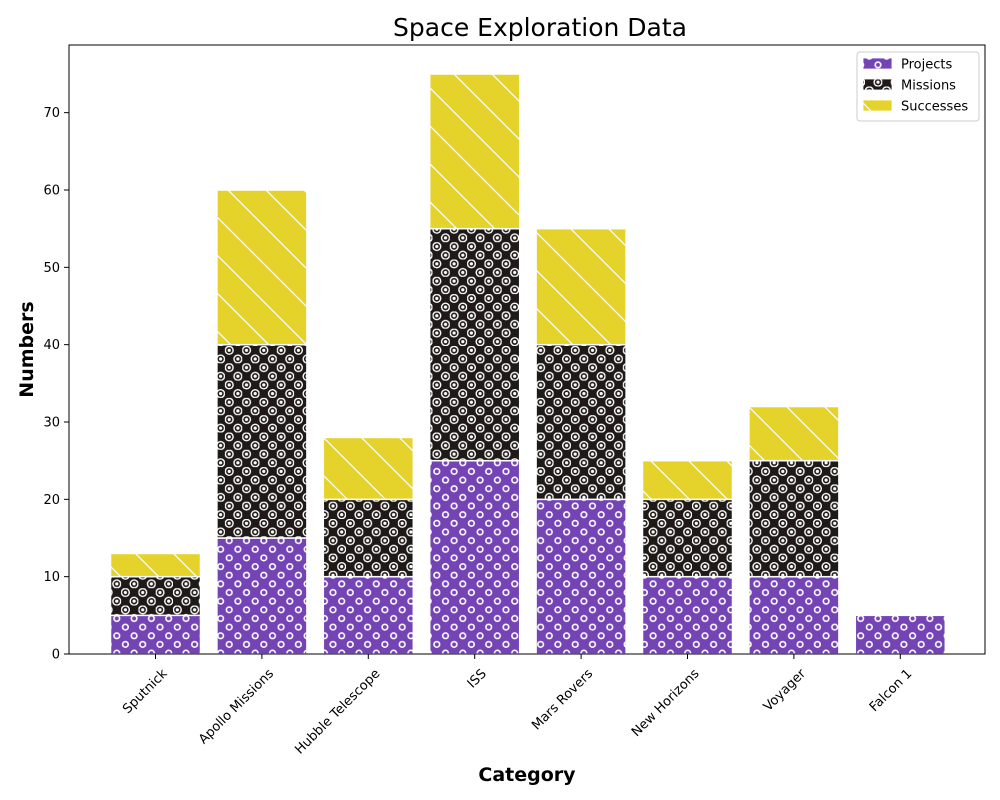 The height and width of the screenshot is (800, 1000). What do you see at coordinates (236, 706) in the screenshot?
I see `x-tick-label: Apollo Missions` at bounding box center [236, 706].